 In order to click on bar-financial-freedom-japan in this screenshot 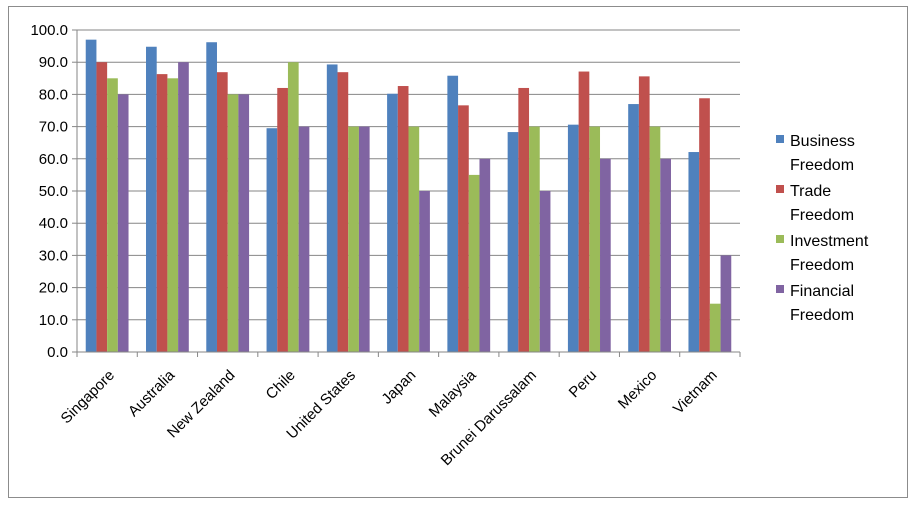, I will do `click(424, 271)`.